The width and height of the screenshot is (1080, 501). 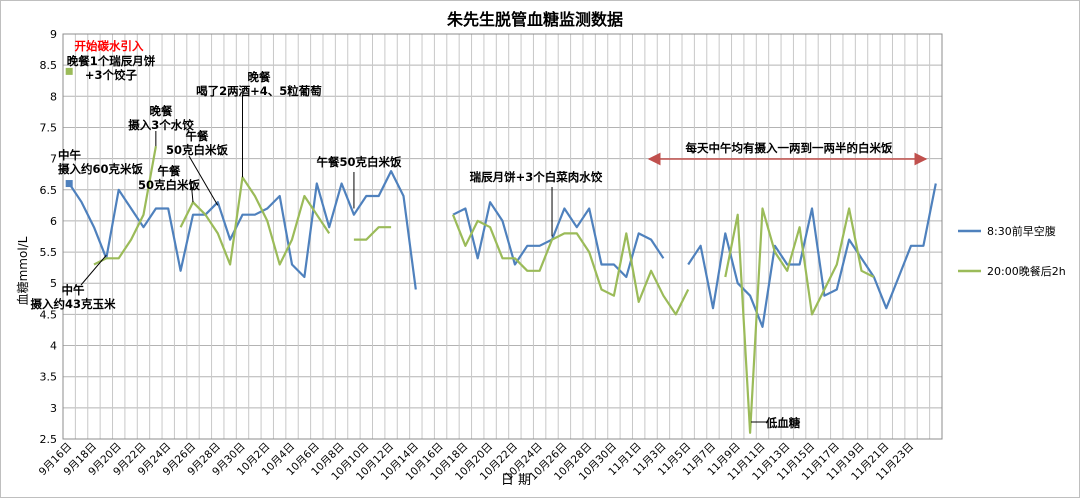 What do you see at coordinates (53, 96) in the screenshot?
I see `y-tick-label: 8` at bounding box center [53, 96].